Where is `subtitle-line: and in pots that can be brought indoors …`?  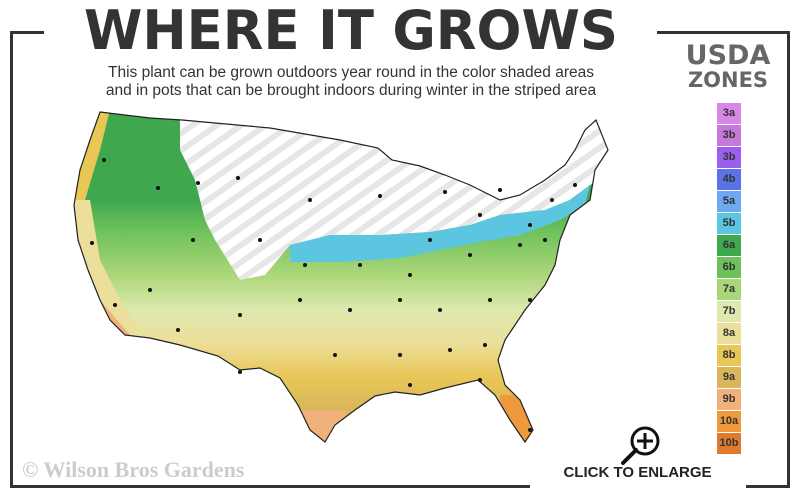
subtitle-line: and in pots that can be brought indoors … is located at coordinates (351, 90).